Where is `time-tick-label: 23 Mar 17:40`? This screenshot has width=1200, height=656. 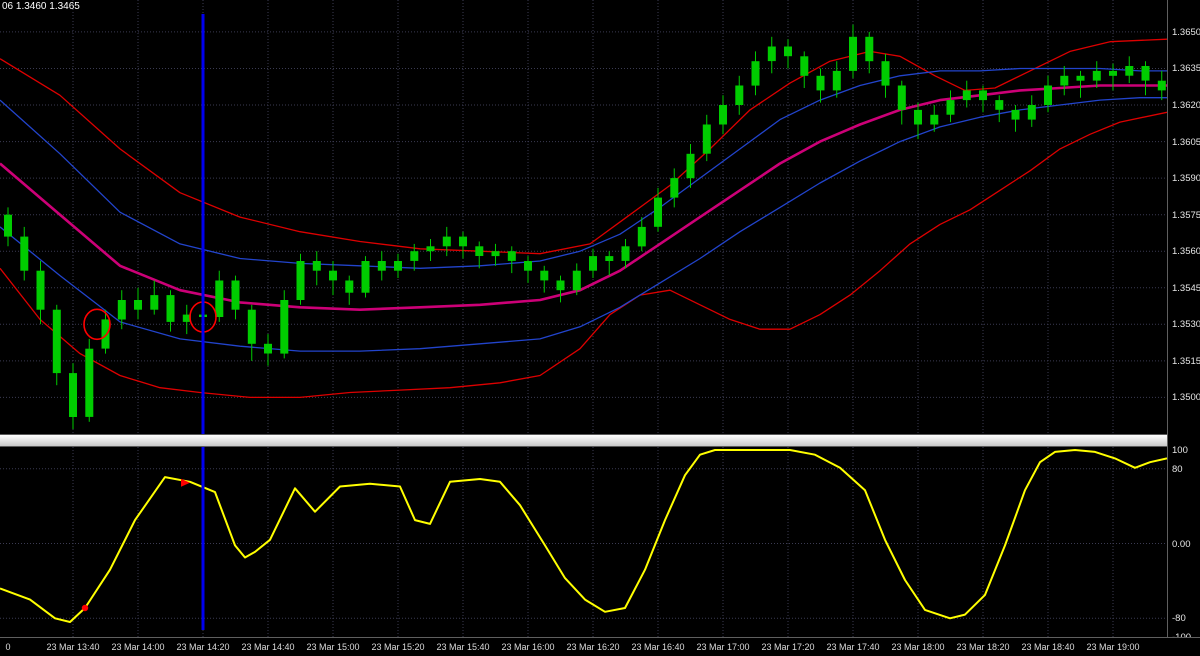
time-tick-label: 23 Mar 17:40 is located at coordinates (853, 647).